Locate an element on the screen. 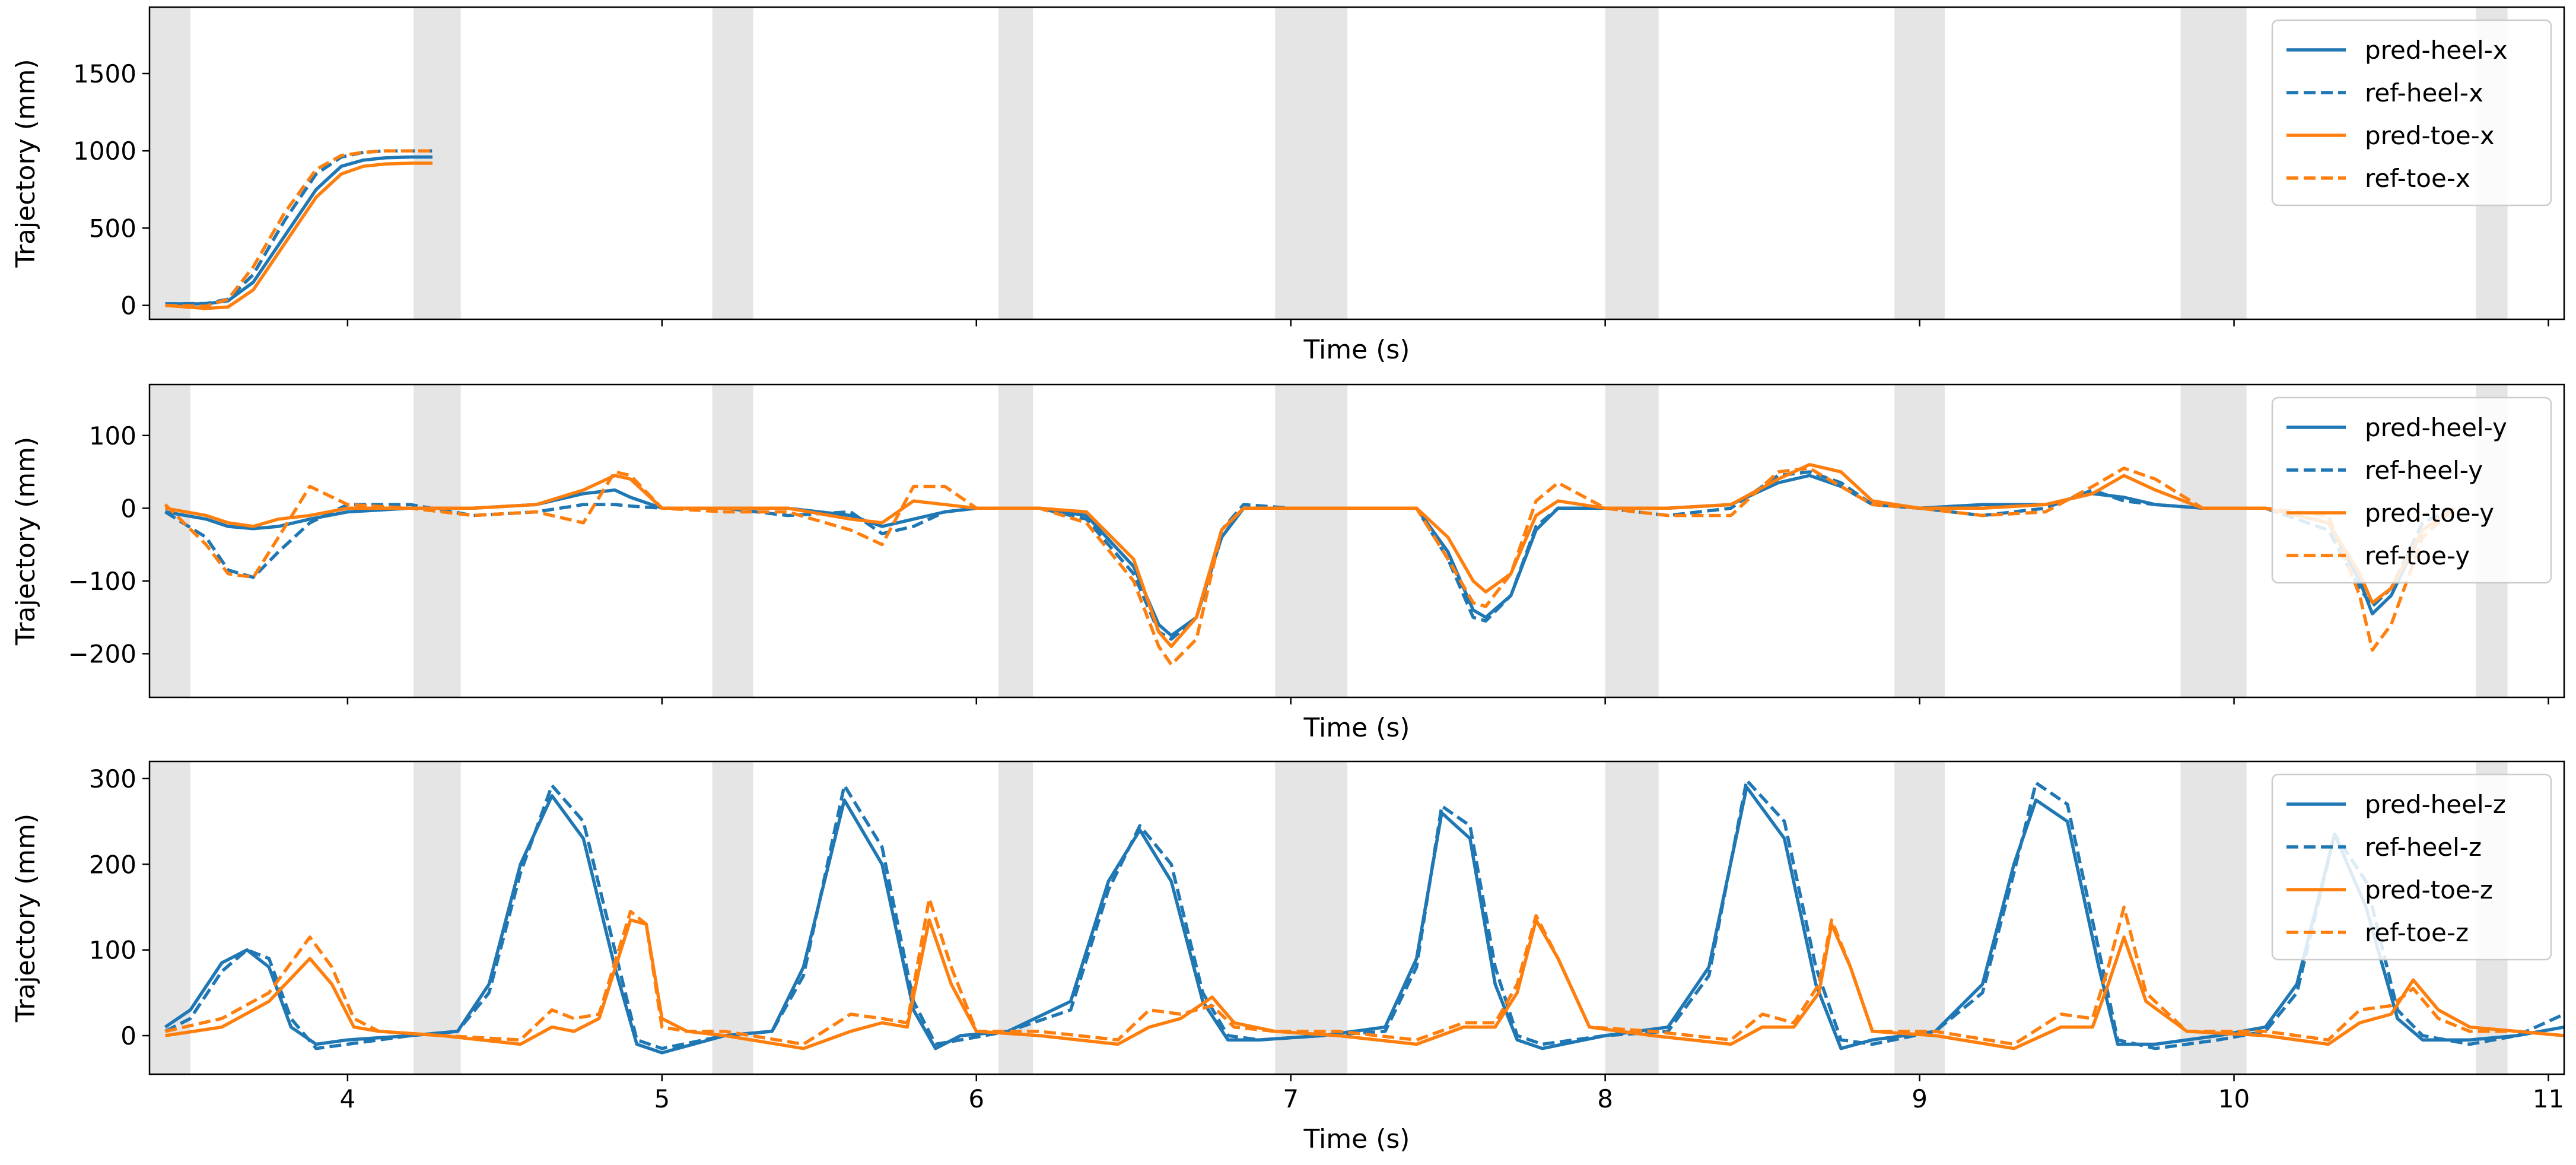  series-line-ref-toe-z is located at coordinates (1364, 971).